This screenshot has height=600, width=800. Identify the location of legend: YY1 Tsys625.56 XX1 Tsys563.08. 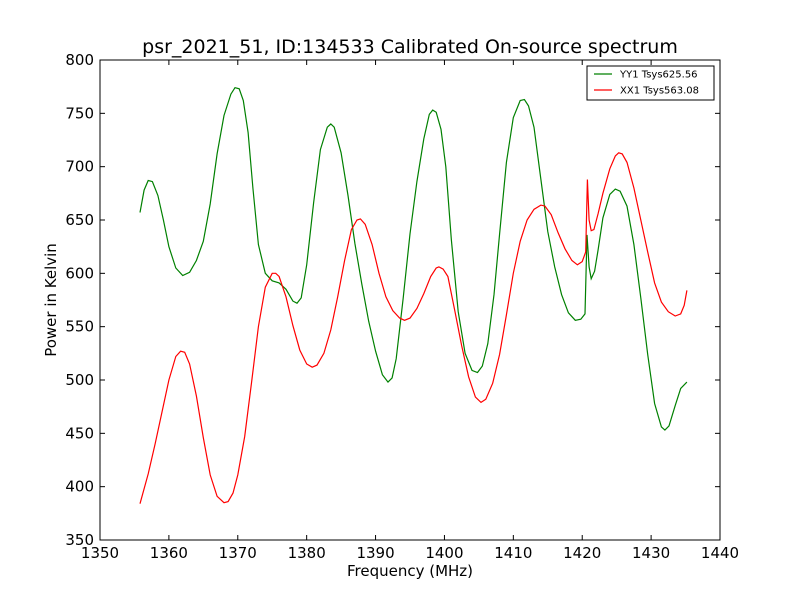
(650, 83).